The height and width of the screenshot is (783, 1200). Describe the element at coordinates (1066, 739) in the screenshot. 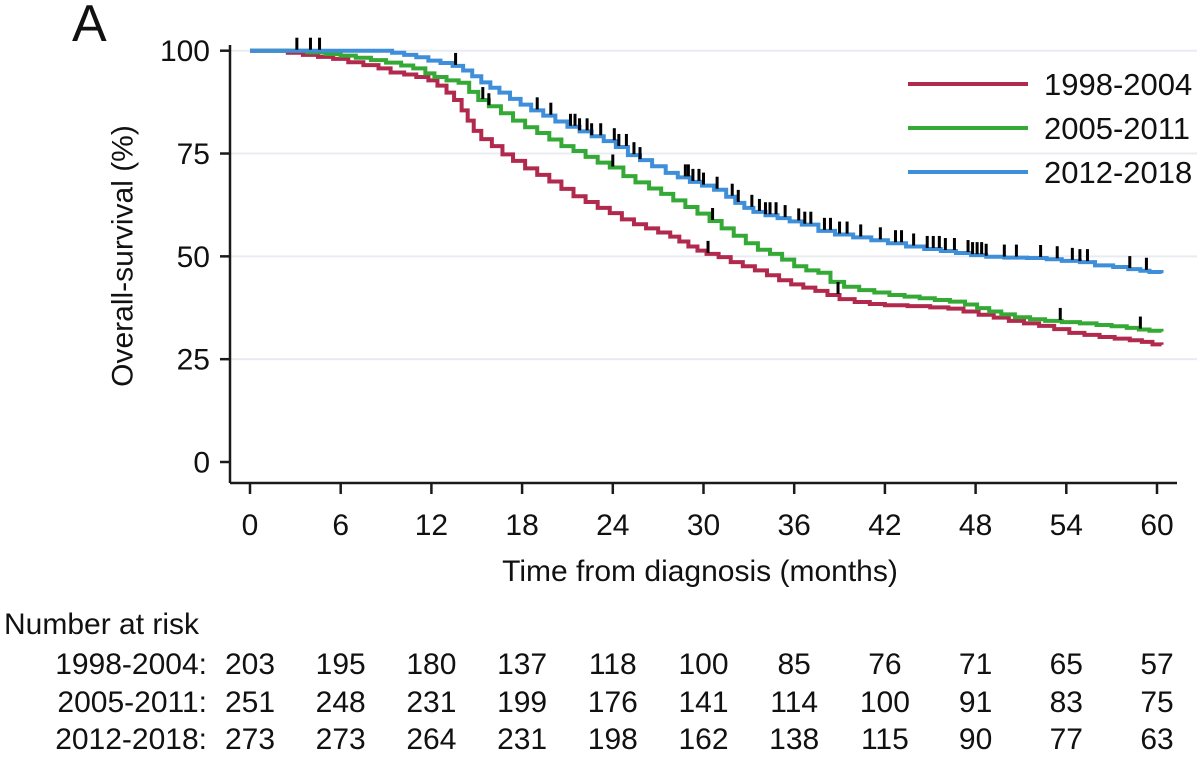

I see `risk-value: 77` at that location.